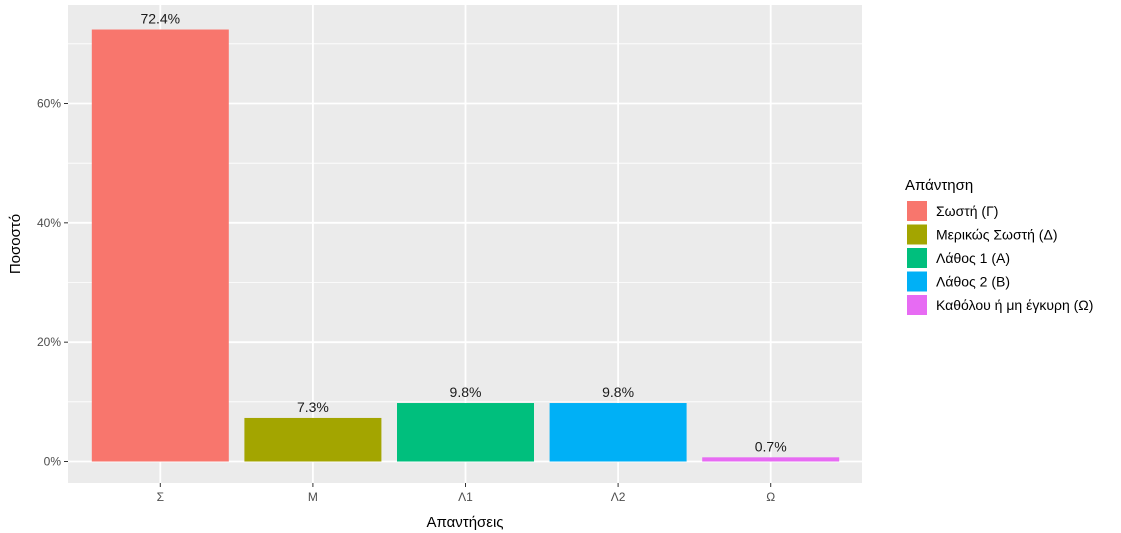  I want to click on y-axis: 0% 20% 40% 60%, so click(52, 283).